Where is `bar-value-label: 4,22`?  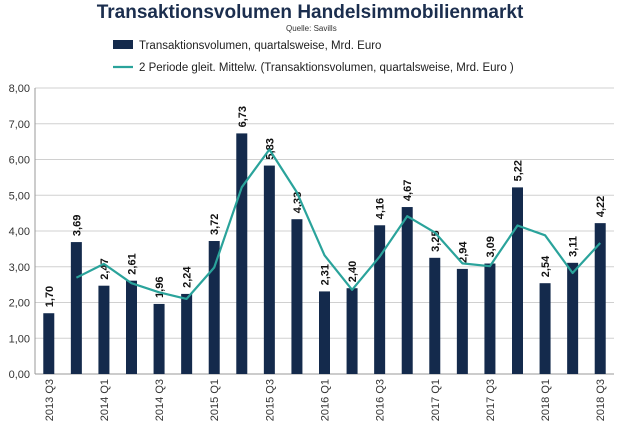
bar-value-label: 4,22 is located at coordinates (601, 206).